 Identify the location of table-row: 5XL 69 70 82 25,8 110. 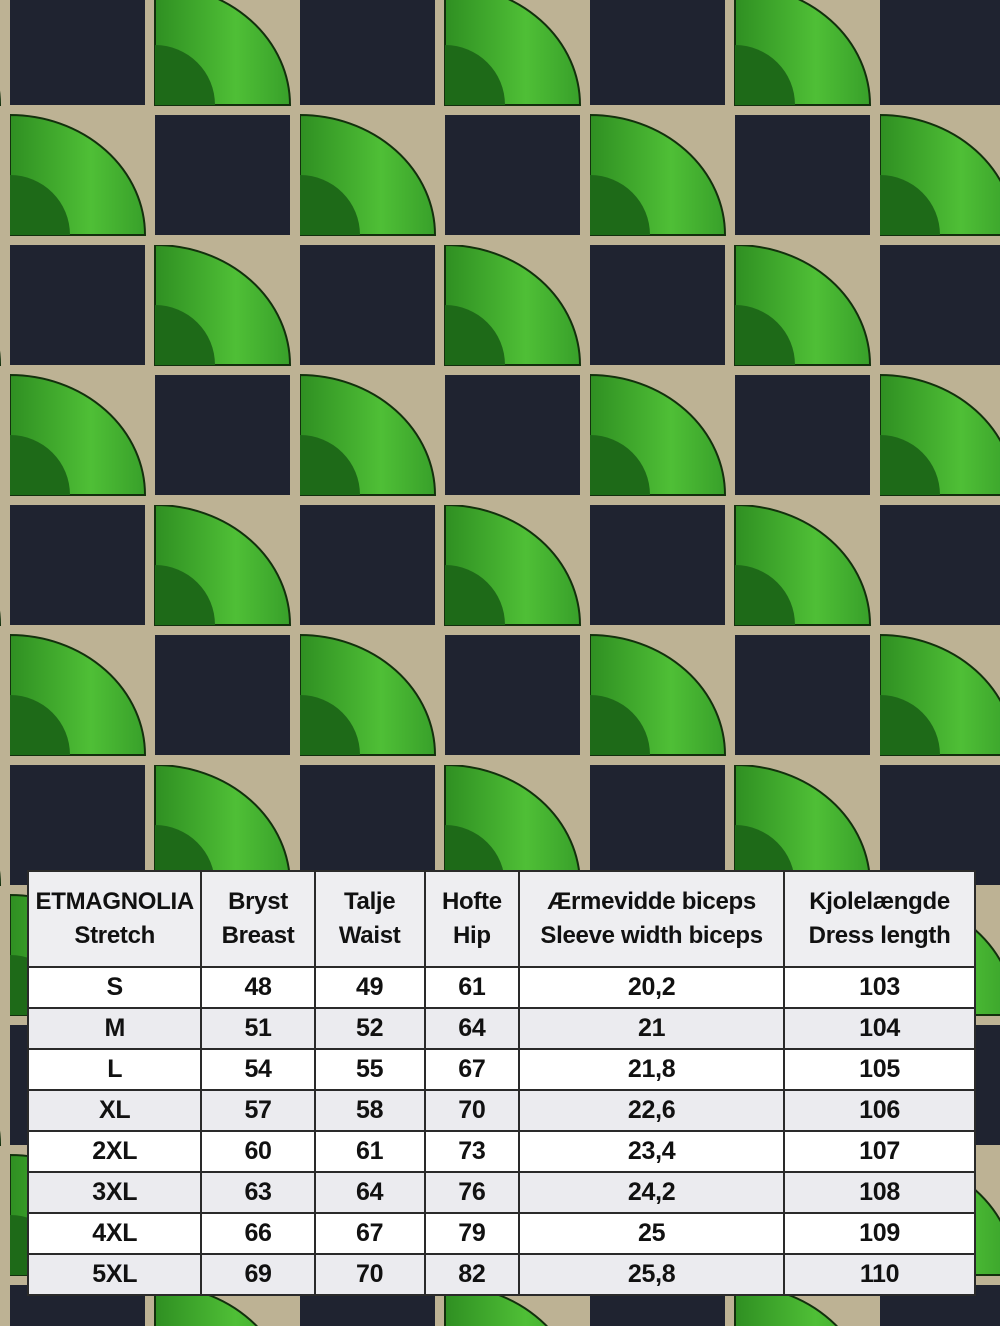
(501, 1274).